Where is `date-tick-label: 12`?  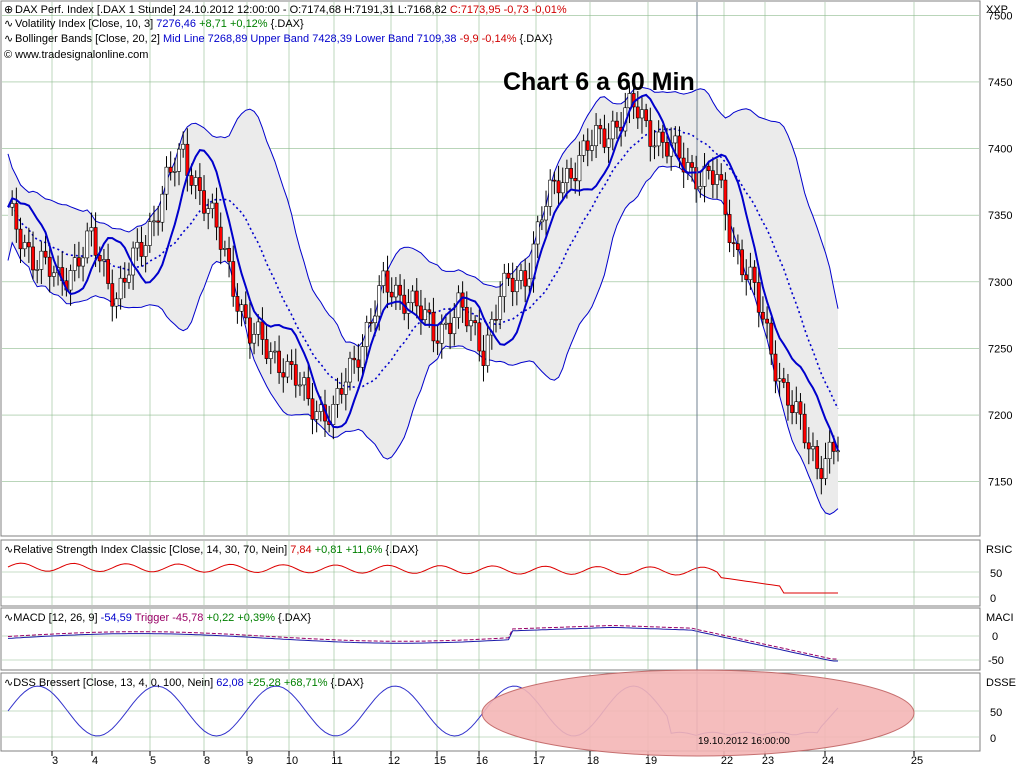
date-tick-label: 12 is located at coordinates (394, 761).